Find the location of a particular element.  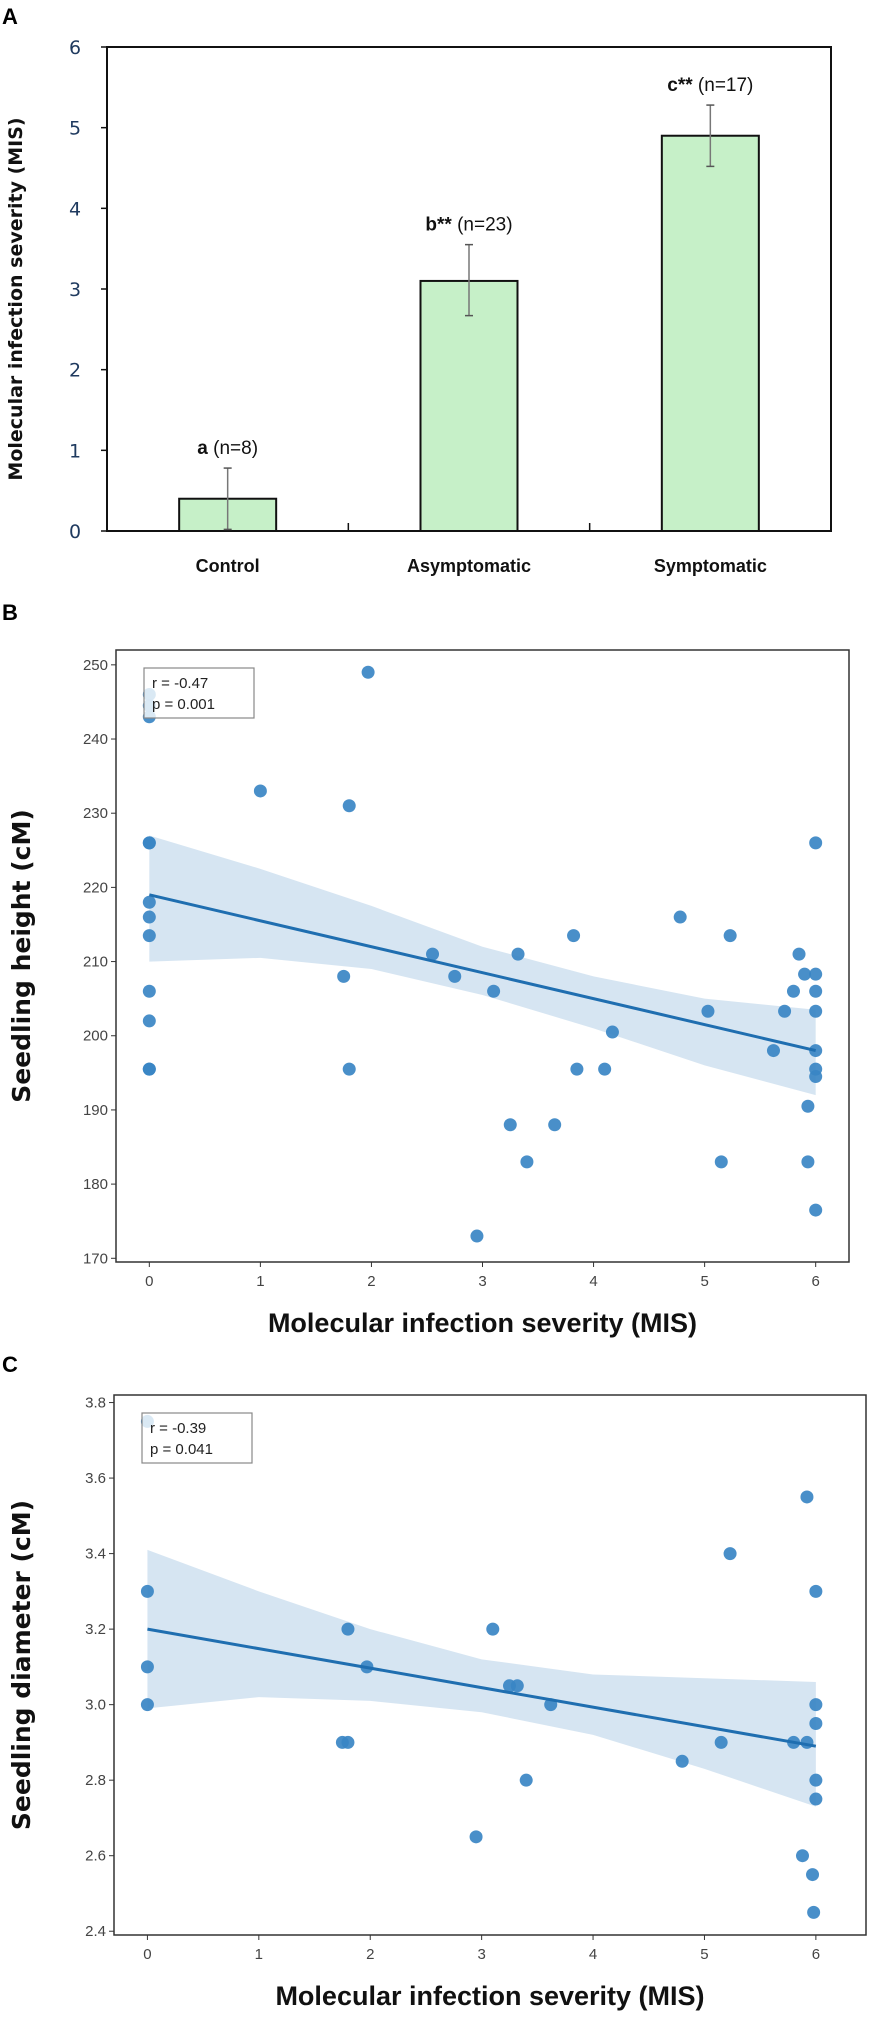

regression-line is located at coordinates (482, 973).